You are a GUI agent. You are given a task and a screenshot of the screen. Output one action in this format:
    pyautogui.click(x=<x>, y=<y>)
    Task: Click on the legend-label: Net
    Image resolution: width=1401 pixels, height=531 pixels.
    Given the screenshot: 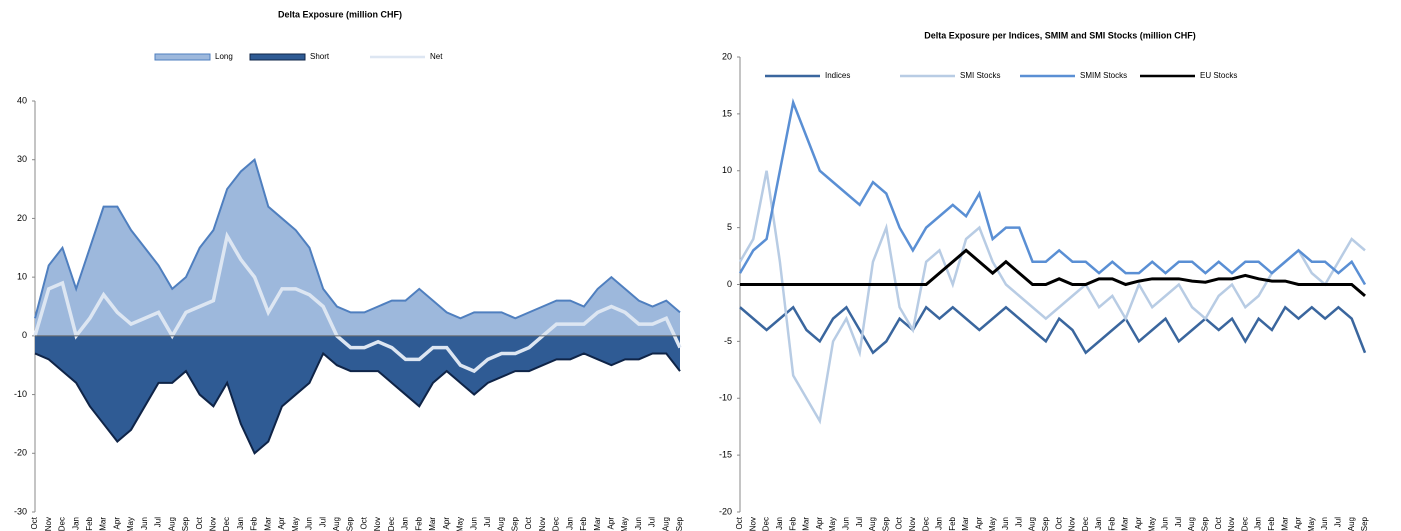 What is the action you would take?
    pyautogui.click(x=436, y=56)
    